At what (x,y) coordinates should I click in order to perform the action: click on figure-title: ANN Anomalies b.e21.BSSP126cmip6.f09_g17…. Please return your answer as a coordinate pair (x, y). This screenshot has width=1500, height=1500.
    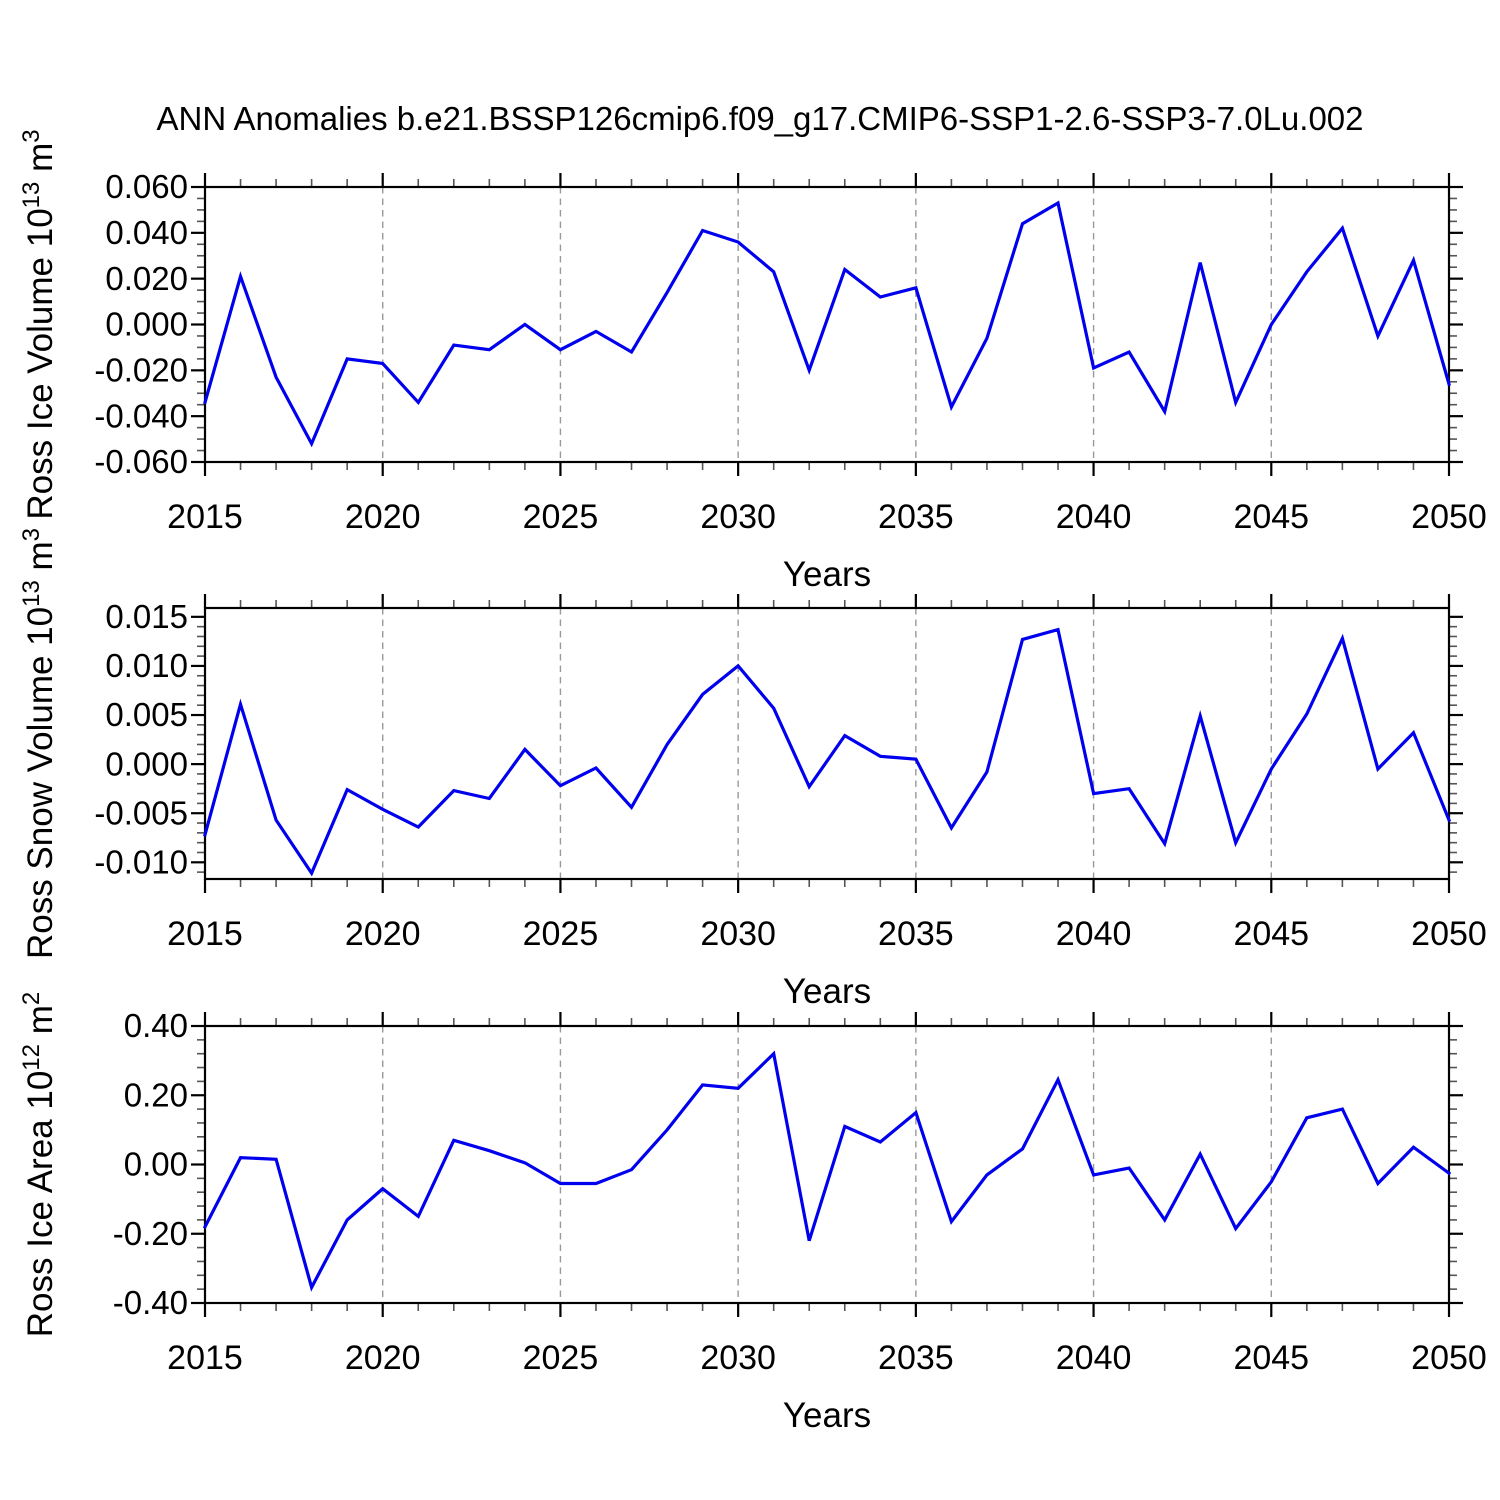
    Looking at the image, I should click on (760, 118).